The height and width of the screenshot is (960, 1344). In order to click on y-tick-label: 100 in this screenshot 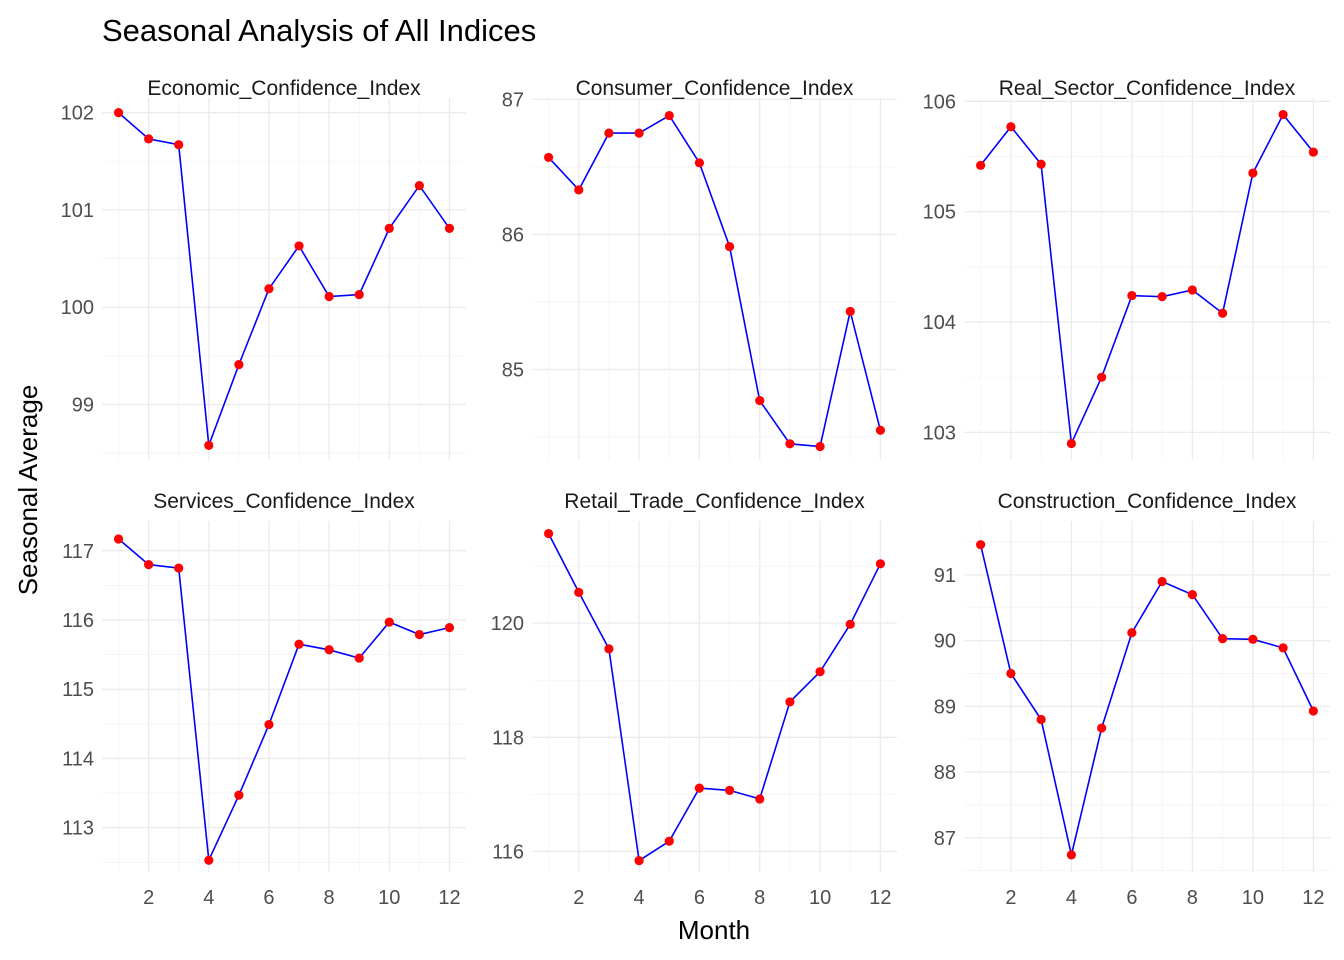, I will do `click(77, 308)`.